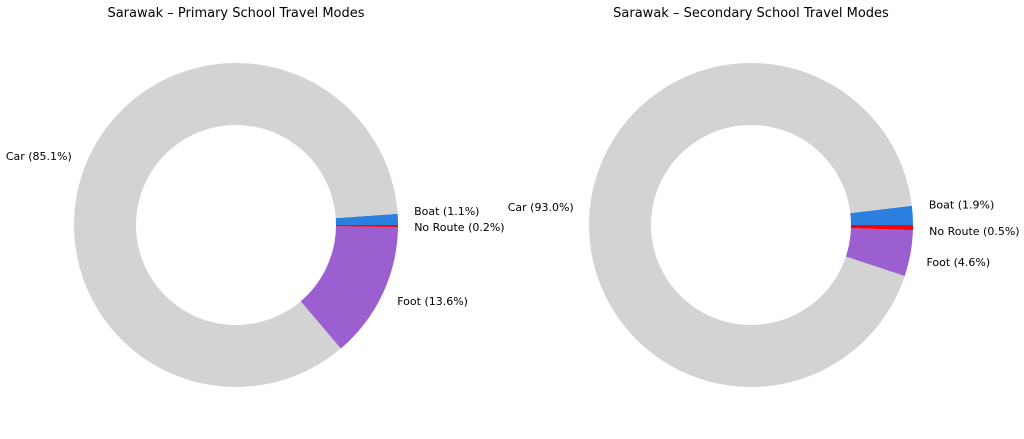 The height and width of the screenshot is (439, 1024). Describe the element at coordinates (459, 227) in the screenshot. I see `slice-label-no-route: No Route (0.2%)` at that location.